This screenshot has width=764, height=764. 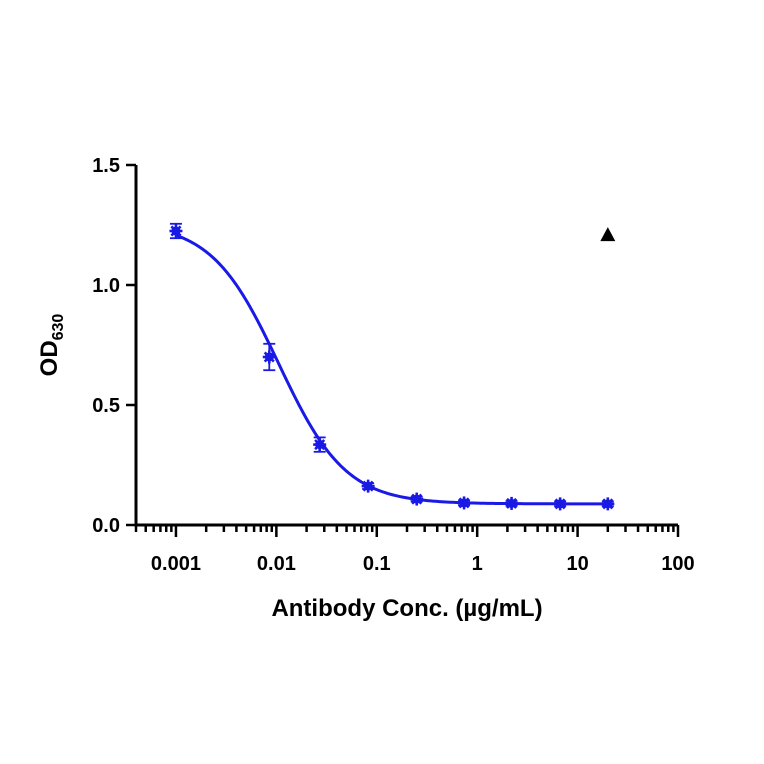 What do you see at coordinates (677, 564) in the screenshot?
I see `x-tick-label: 100` at bounding box center [677, 564].